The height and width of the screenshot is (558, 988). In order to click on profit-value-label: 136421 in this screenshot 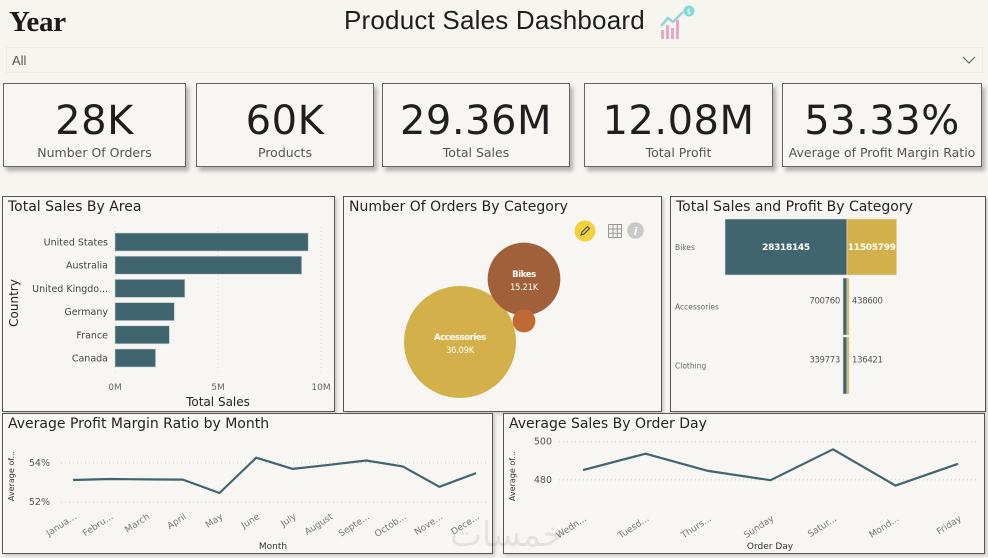, I will do `click(867, 361)`.